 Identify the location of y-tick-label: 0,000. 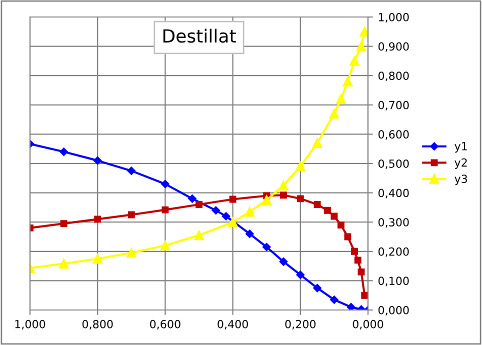
(393, 311).